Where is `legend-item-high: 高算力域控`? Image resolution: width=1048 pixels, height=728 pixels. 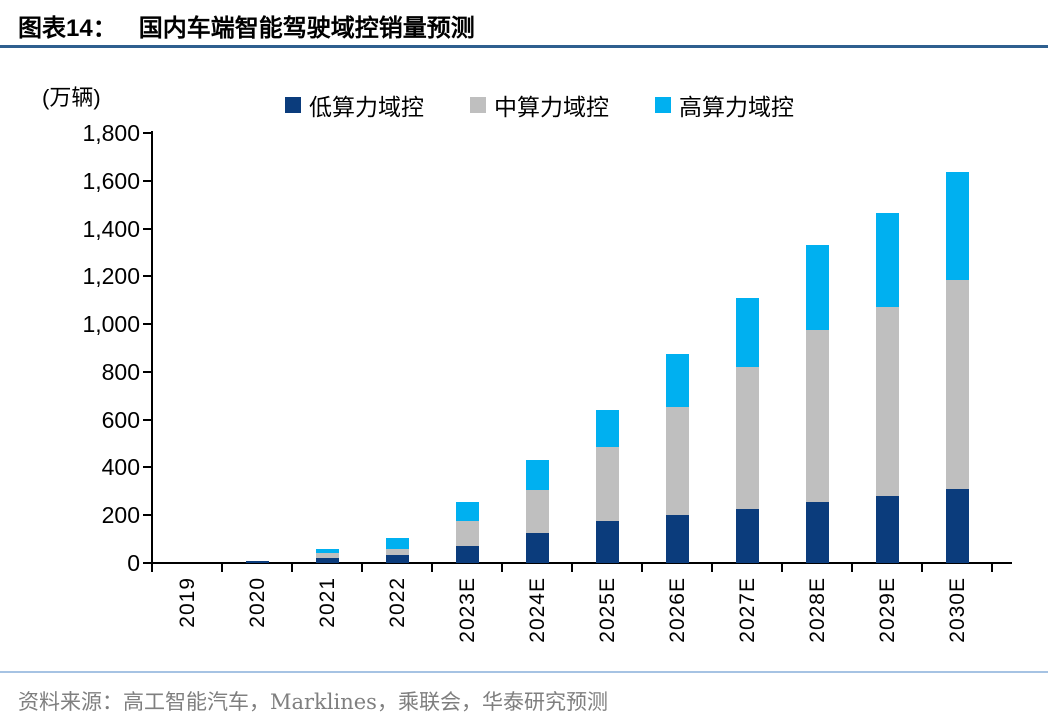 legend-item-high: 高算力域控 is located at coordinates (724, 105).